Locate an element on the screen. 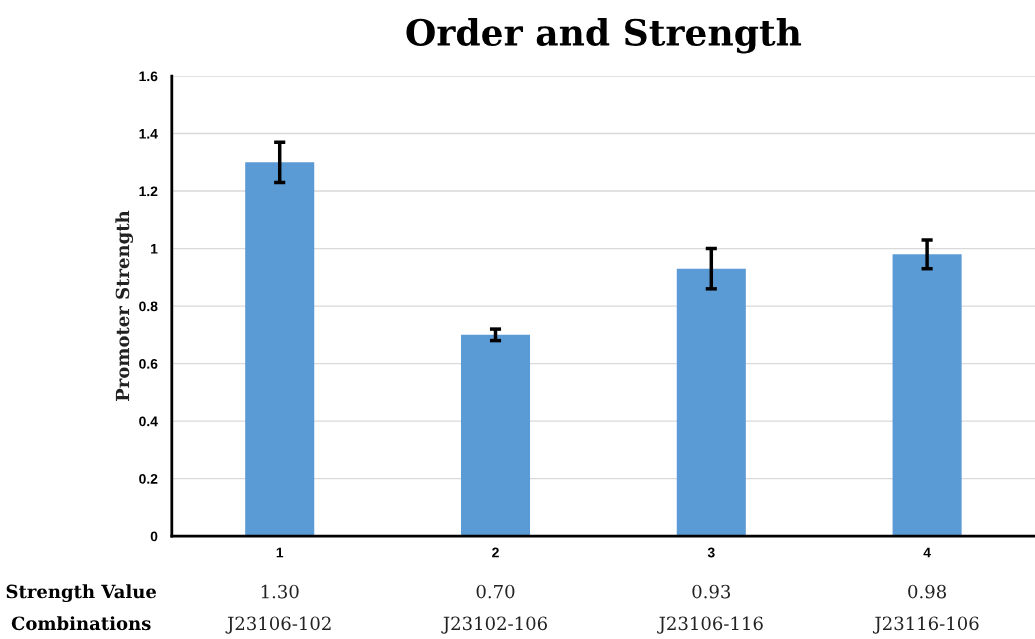 The image size is (1035, 639). text: Strength Value is located at coordinates (81, 593).